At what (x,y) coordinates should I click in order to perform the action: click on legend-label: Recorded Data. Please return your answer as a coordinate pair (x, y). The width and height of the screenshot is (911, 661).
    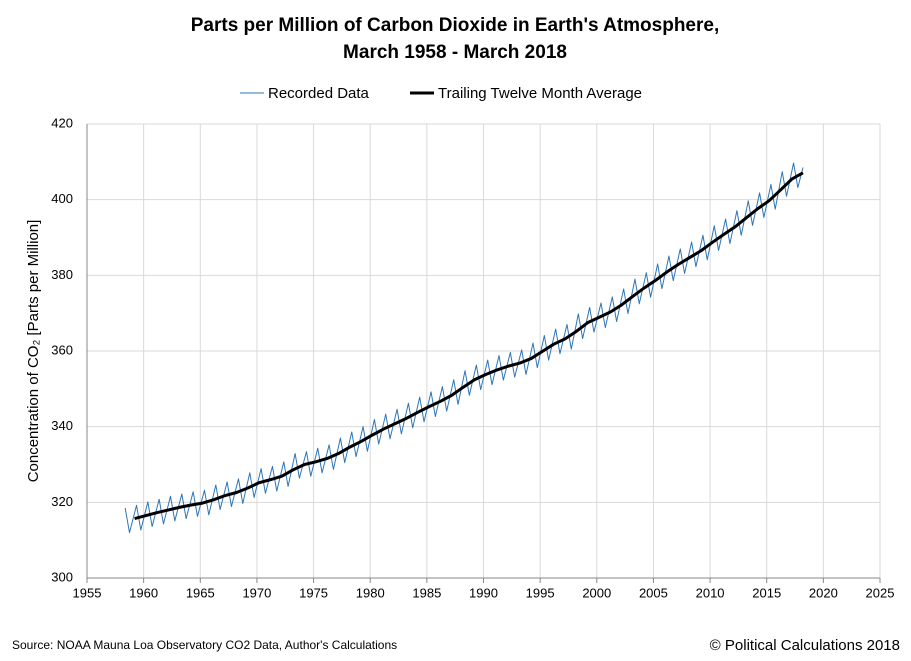
    Looking at the image, I should click on (319, 93).